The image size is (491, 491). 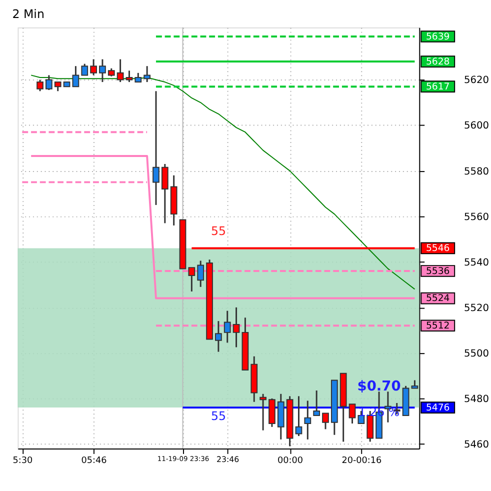 I want to click on y-tick-label: 5600, so click(x=476, y=126).